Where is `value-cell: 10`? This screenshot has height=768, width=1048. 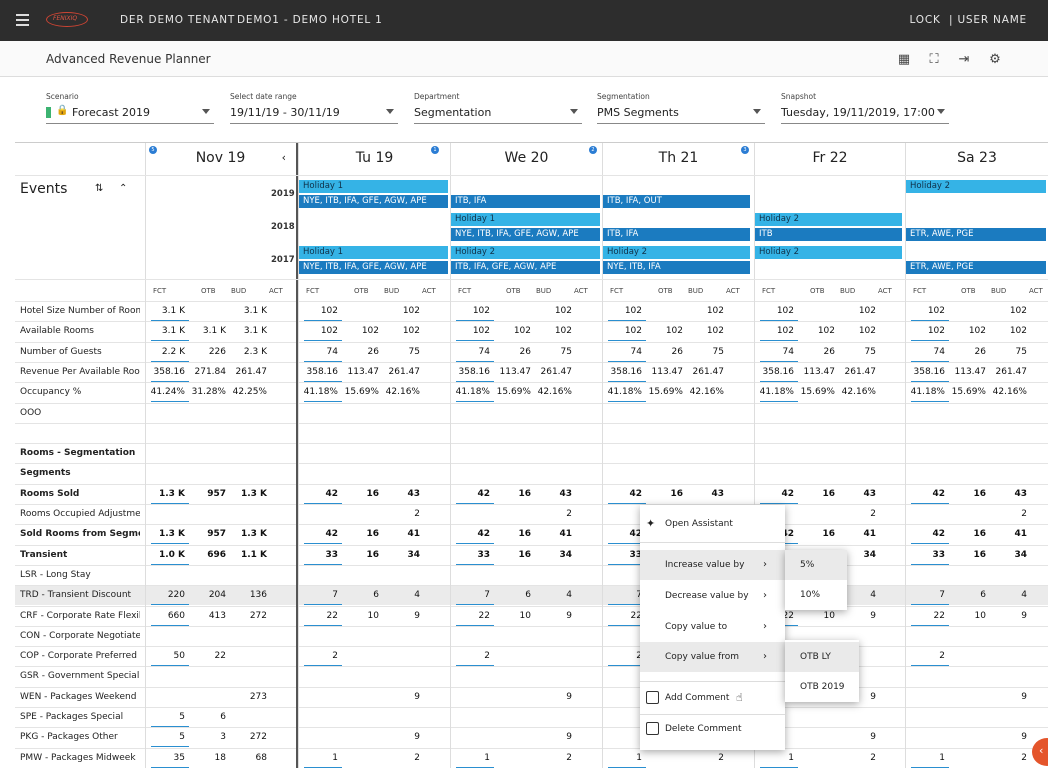 value-cell: 10 is located at coordinates (829, 615).